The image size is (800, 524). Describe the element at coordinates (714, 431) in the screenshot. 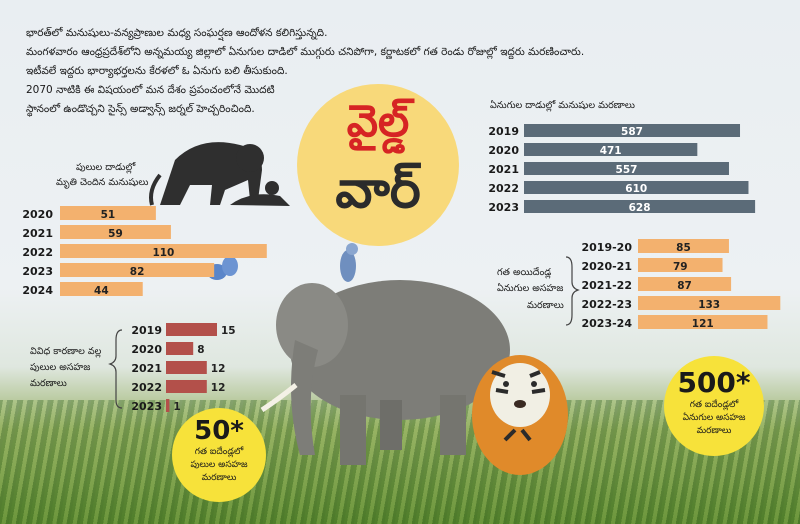

I see `elephant-total-caption-3: మరణాలు` at that location.